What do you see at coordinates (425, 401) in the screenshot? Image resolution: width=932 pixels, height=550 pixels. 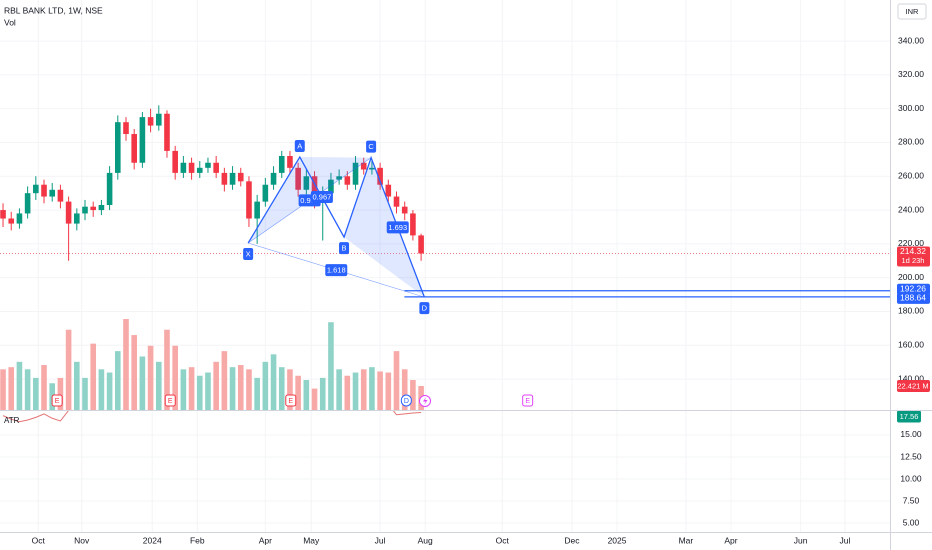 I see `flash-glyph` at bounding box center [425, 401].